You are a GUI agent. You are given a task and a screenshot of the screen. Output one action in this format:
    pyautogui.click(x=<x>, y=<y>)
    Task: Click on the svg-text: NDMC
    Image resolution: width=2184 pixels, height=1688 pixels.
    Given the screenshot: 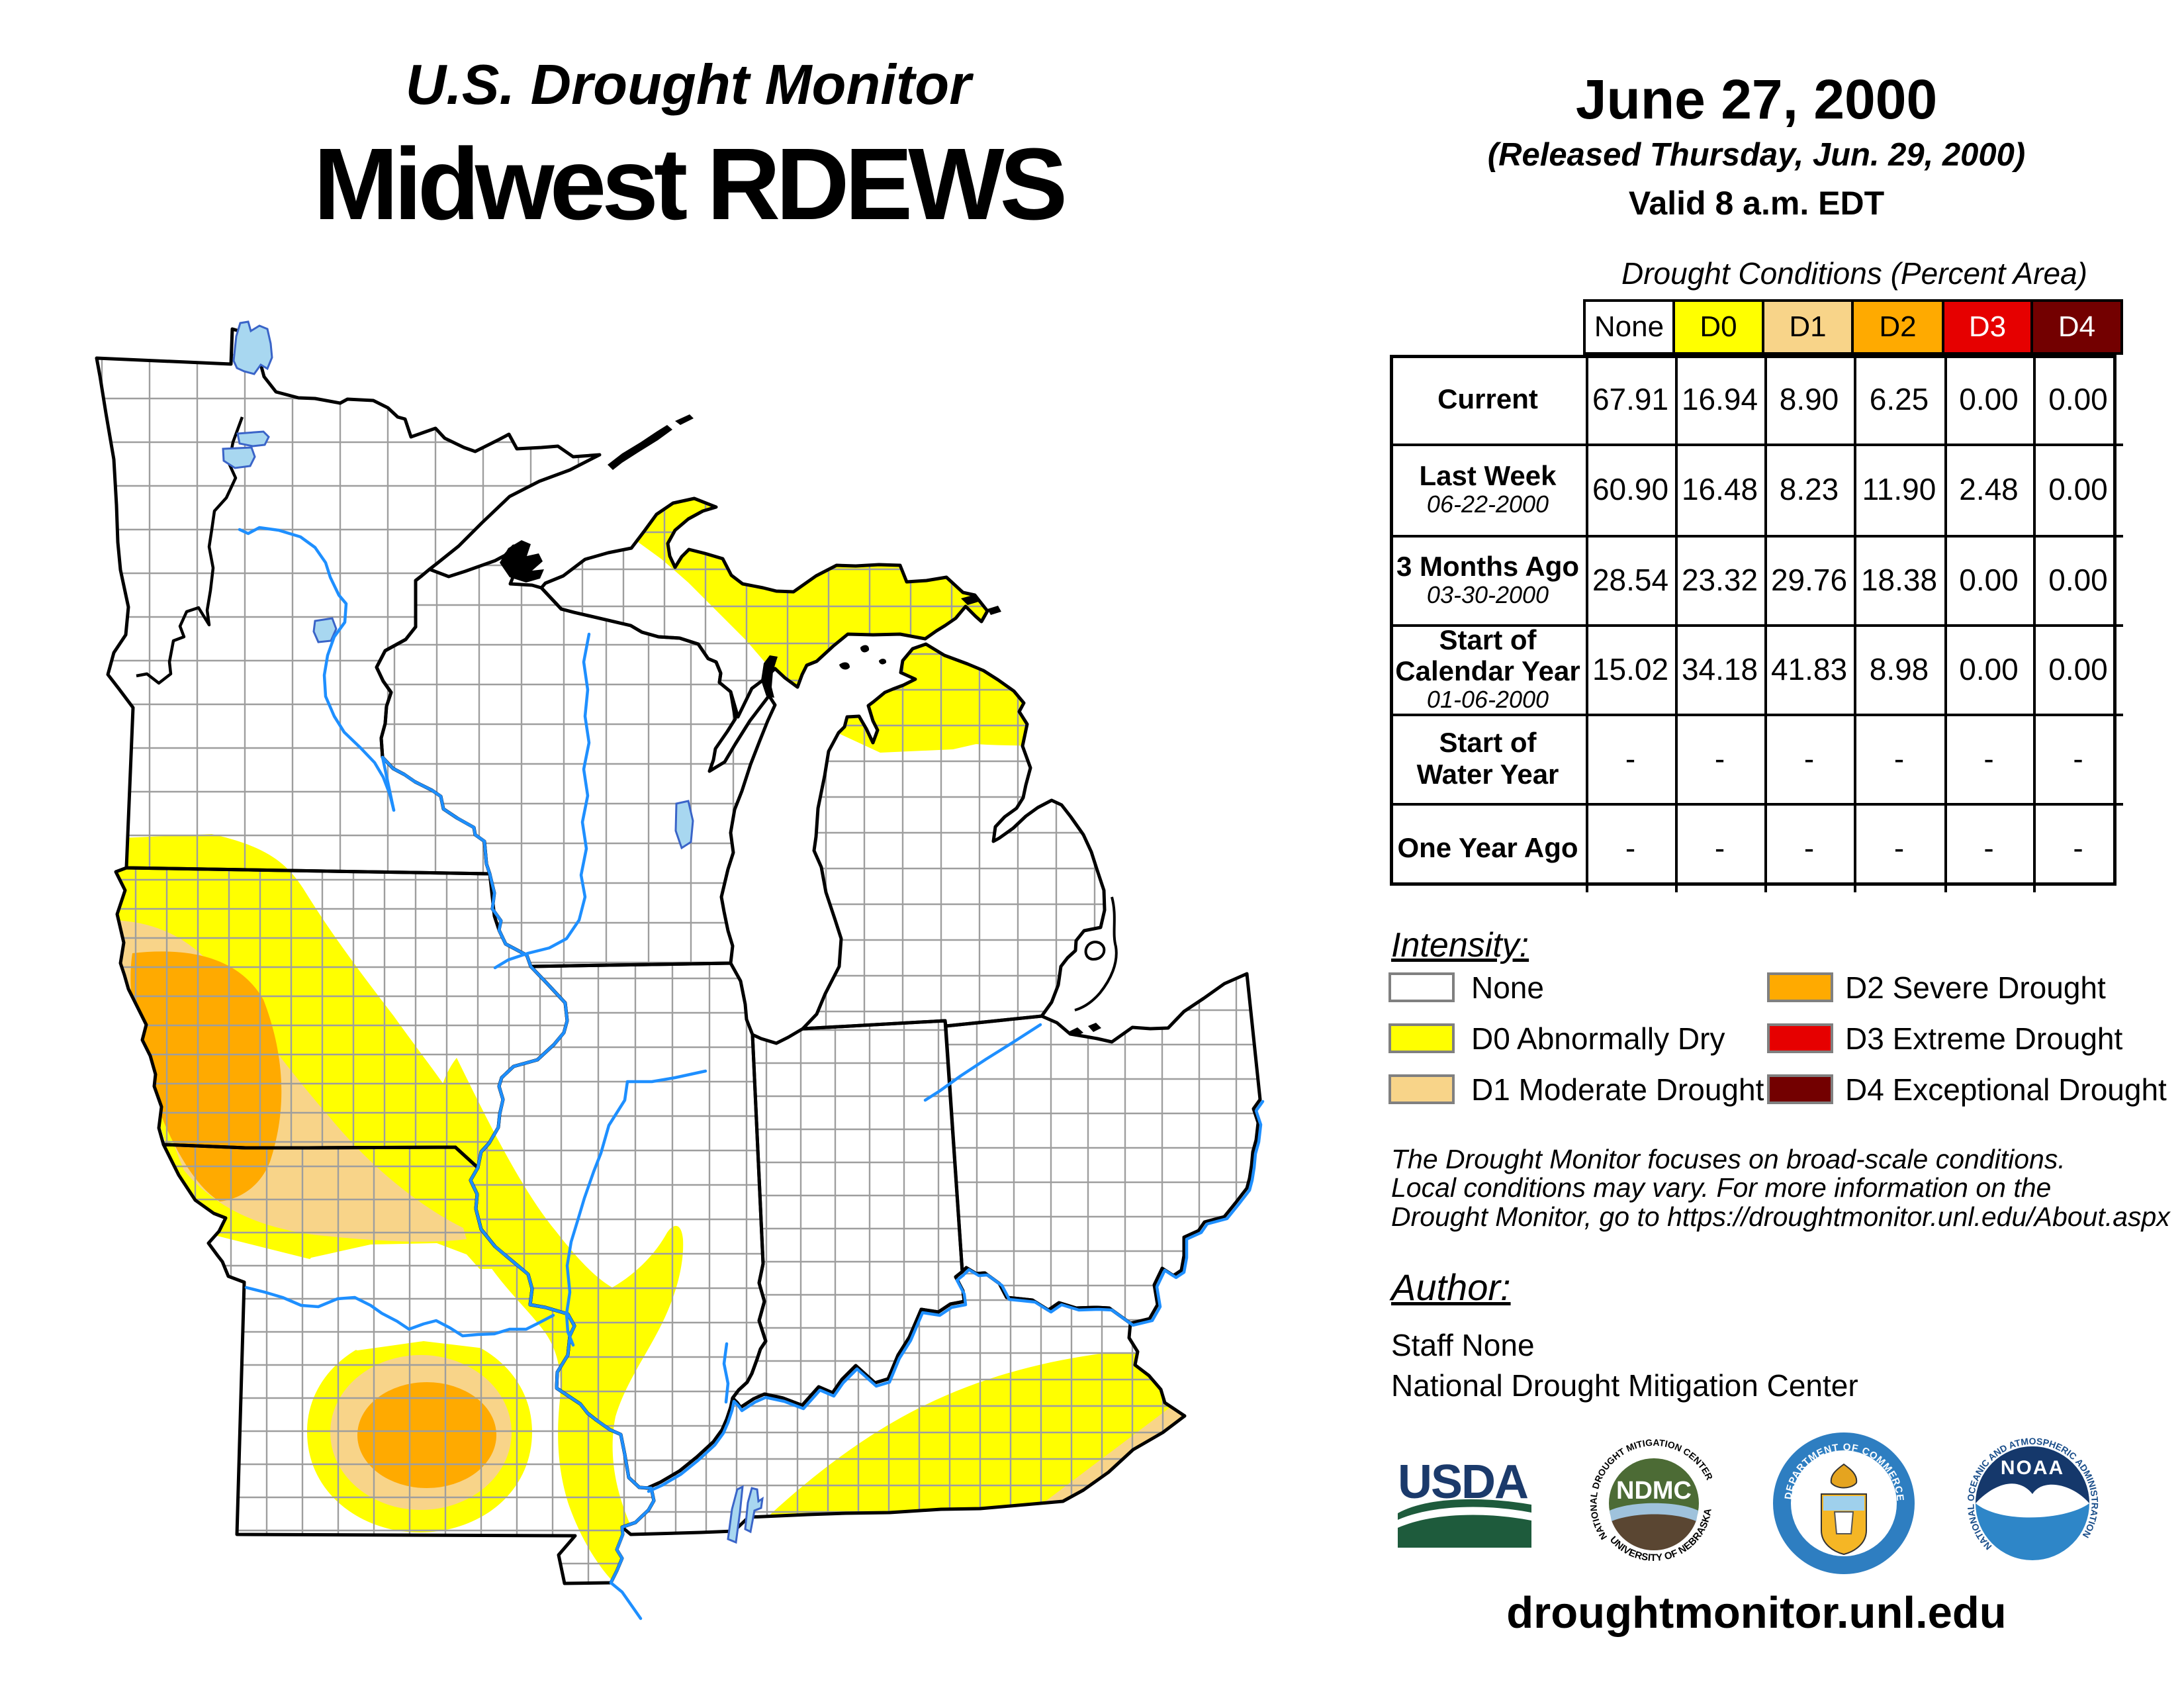 What is the action you would take?
    pyautogui.click(x=1654, y=1491)
    